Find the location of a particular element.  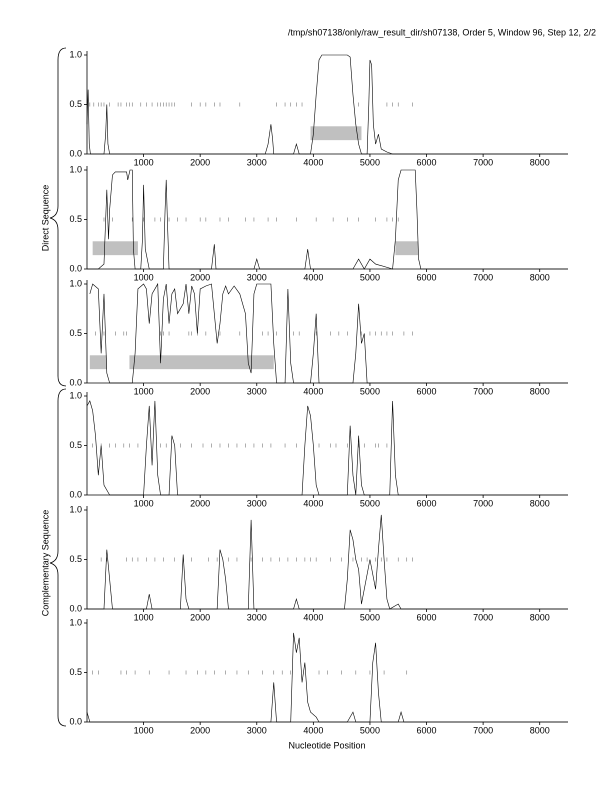

x-axis-label: Nucleotide Position is located at coordinates (326, 745).